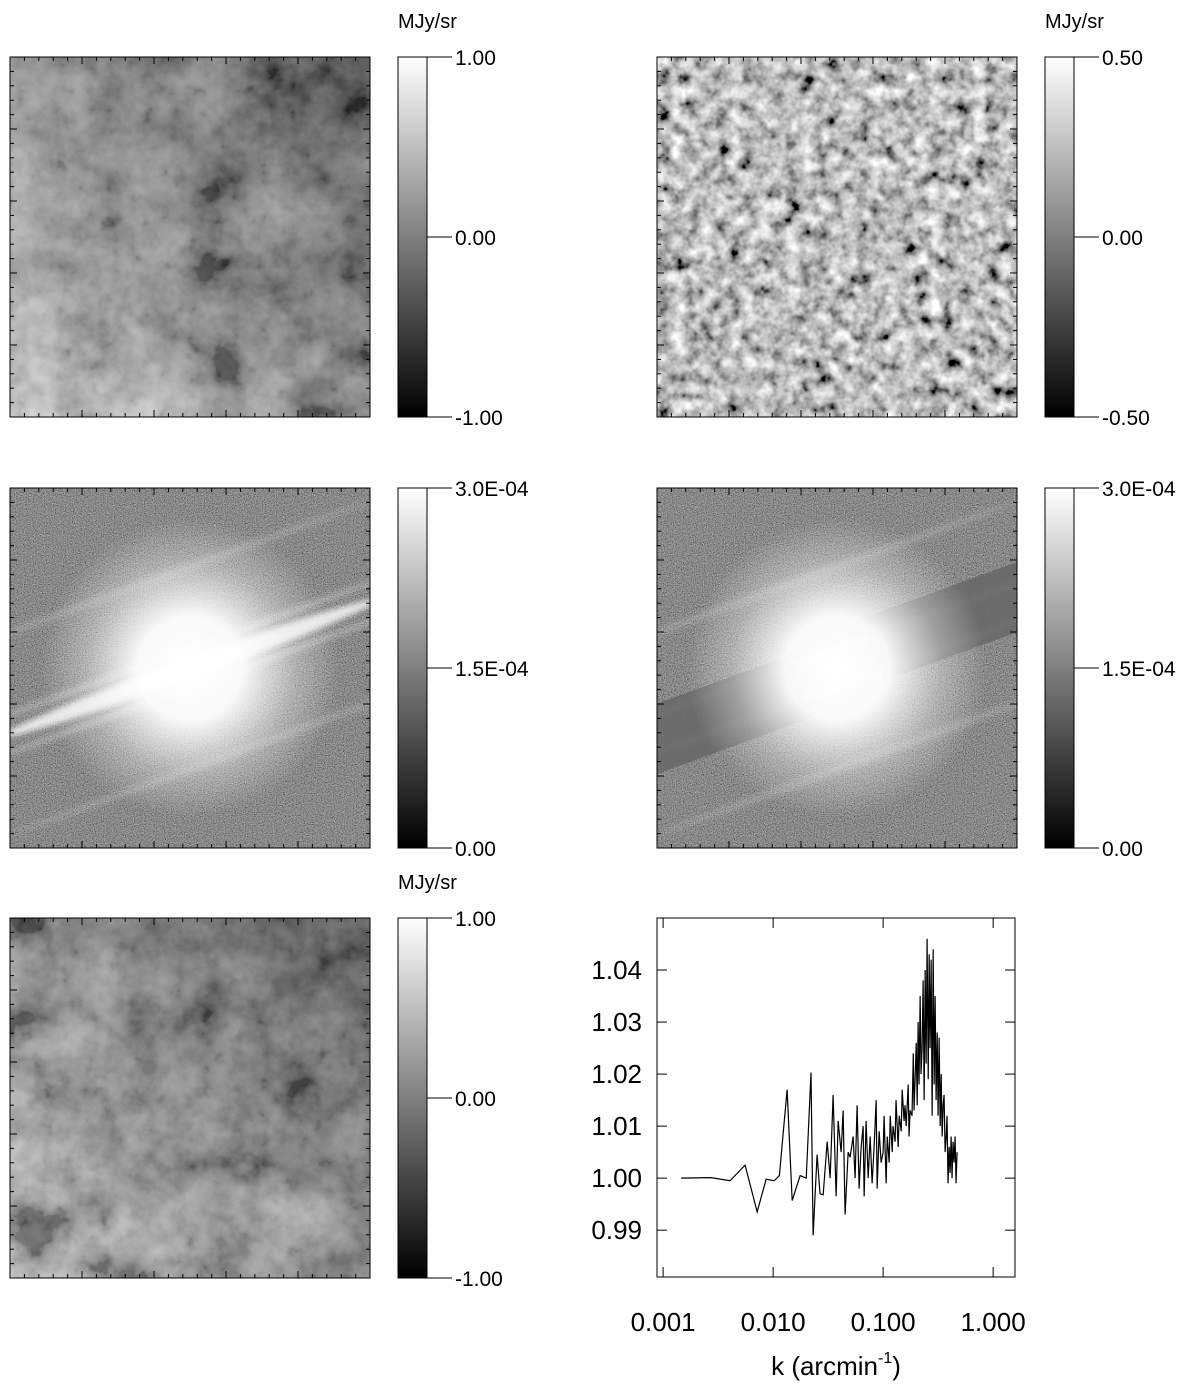  What do you see at coordinates (885, 1358) in the screenshot?
I see `x-axis-label-part: -1` at bounding box center [885, 1358].